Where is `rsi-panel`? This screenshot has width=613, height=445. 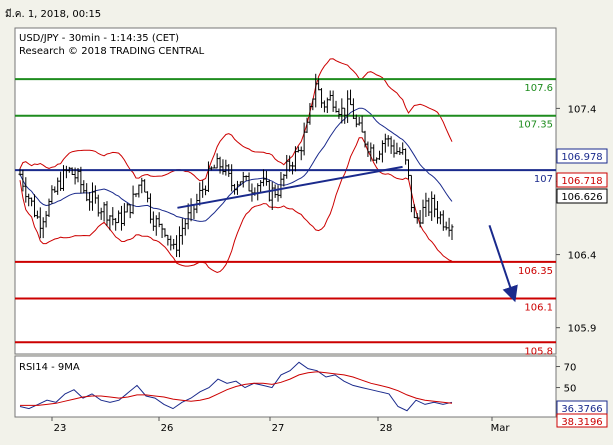
rsi-panel is located at coordinates (285, 386).